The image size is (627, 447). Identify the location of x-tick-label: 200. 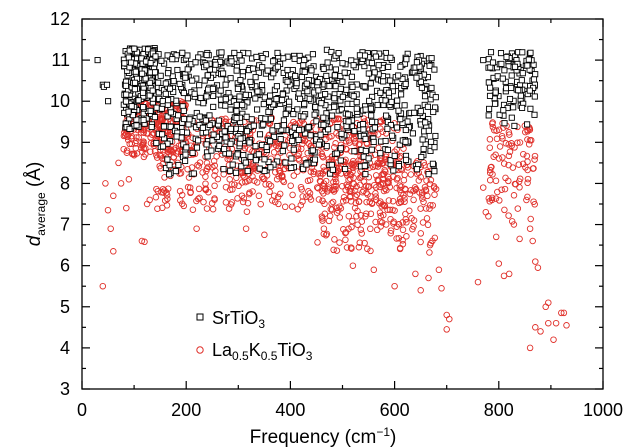
(186, 410).